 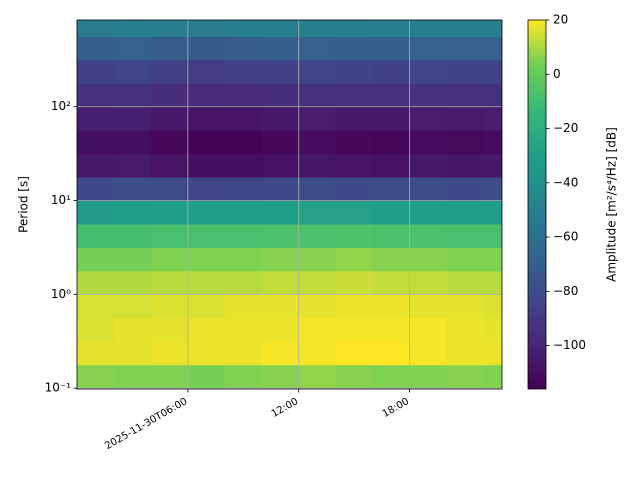 What do you see at coordinates (24, 204) in the screenshot?
I see `y-axis-label: Period [s]` at bounding box center [24, 204].